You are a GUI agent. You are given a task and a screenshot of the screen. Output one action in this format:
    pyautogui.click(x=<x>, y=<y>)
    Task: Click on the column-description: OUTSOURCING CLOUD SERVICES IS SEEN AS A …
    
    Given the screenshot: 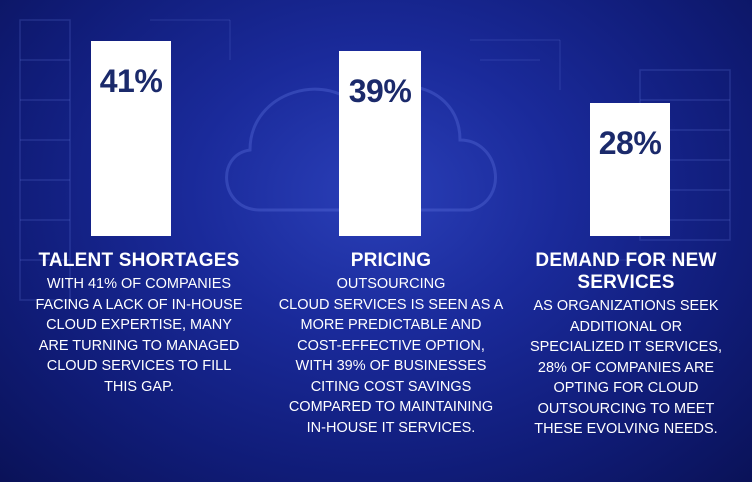 What is the action you would take?
    pyautogui.click(x=391, y=356)
    